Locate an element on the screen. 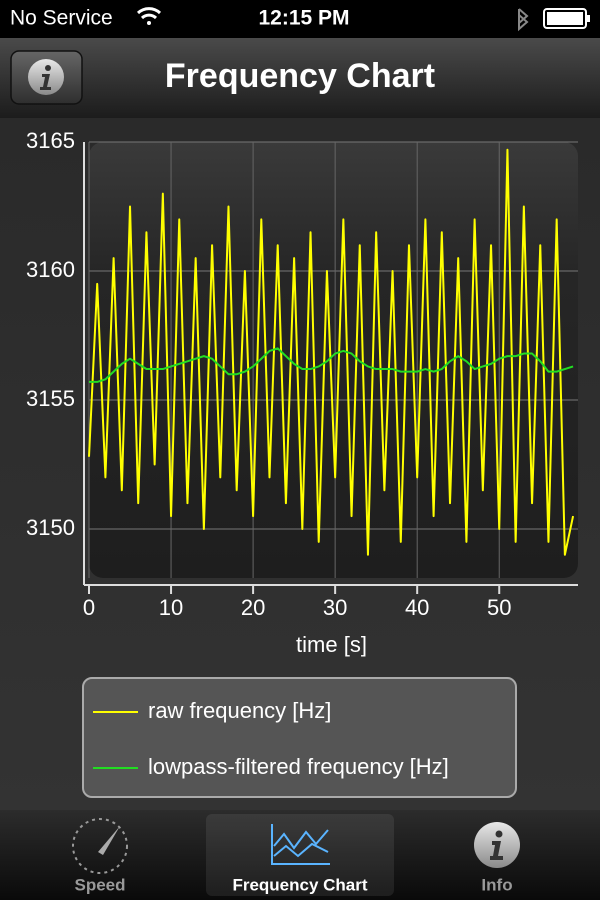 This screenshot has width=600, height=900. legend-label: lowpass-filtered frequency [Hz] is located at coordinates (298, 766).